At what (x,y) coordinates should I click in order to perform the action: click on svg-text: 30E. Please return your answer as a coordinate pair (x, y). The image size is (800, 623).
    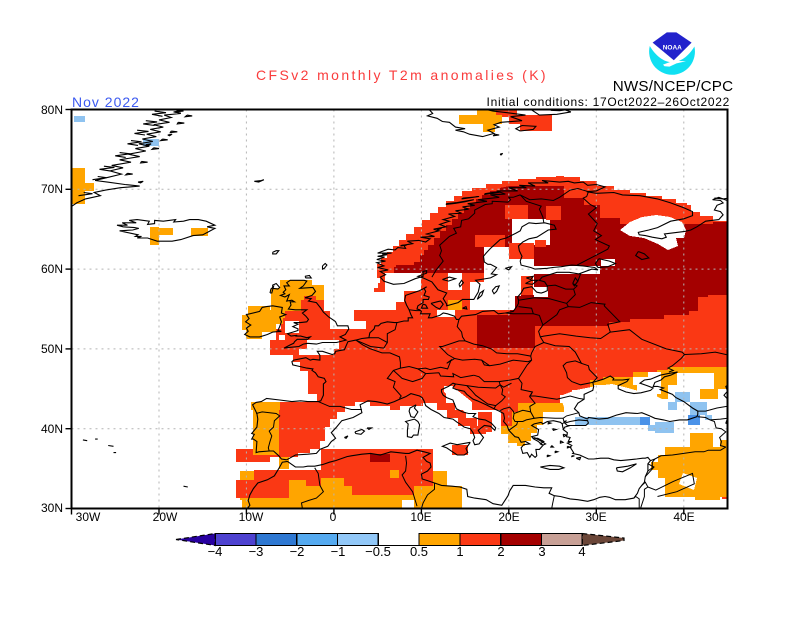
    Looking at the image, I should click on (595, 517).